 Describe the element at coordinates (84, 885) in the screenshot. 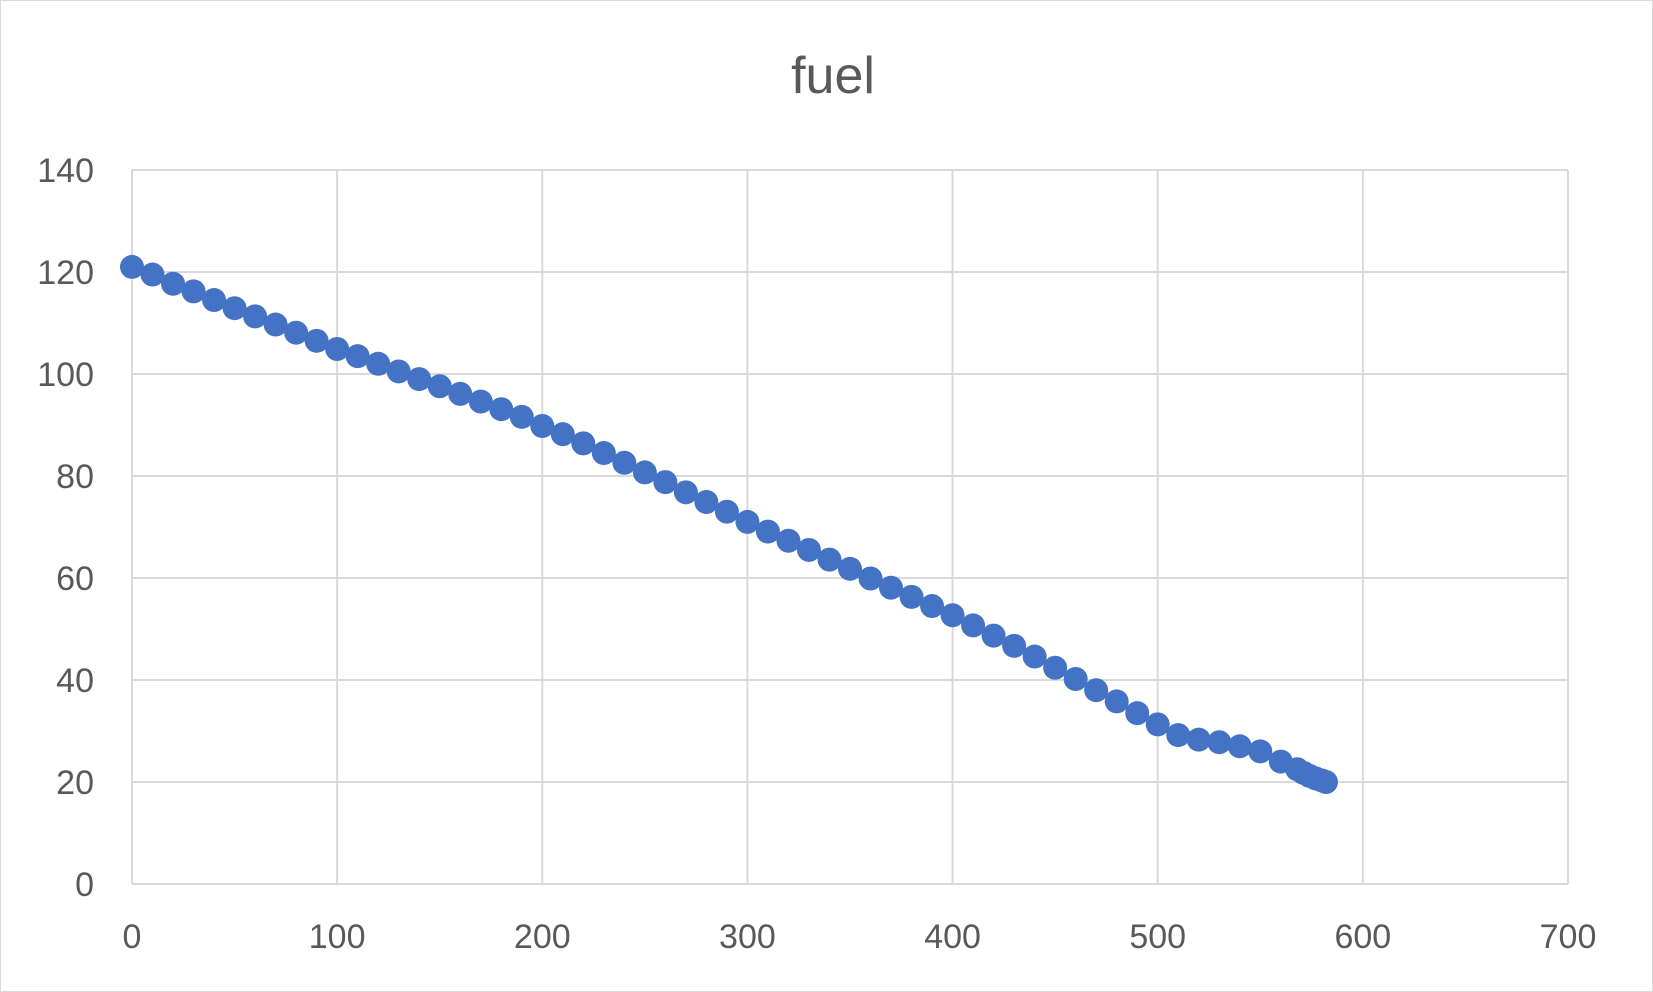

I see `y-tick-label: 0` at that location.